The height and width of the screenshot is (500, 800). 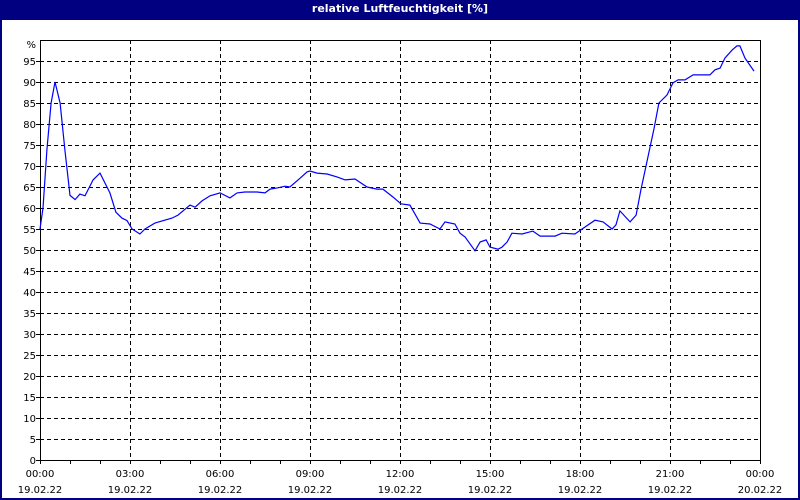 I want to click on x-tick-date-label: 20.02.22, so click(x=760, y=490).